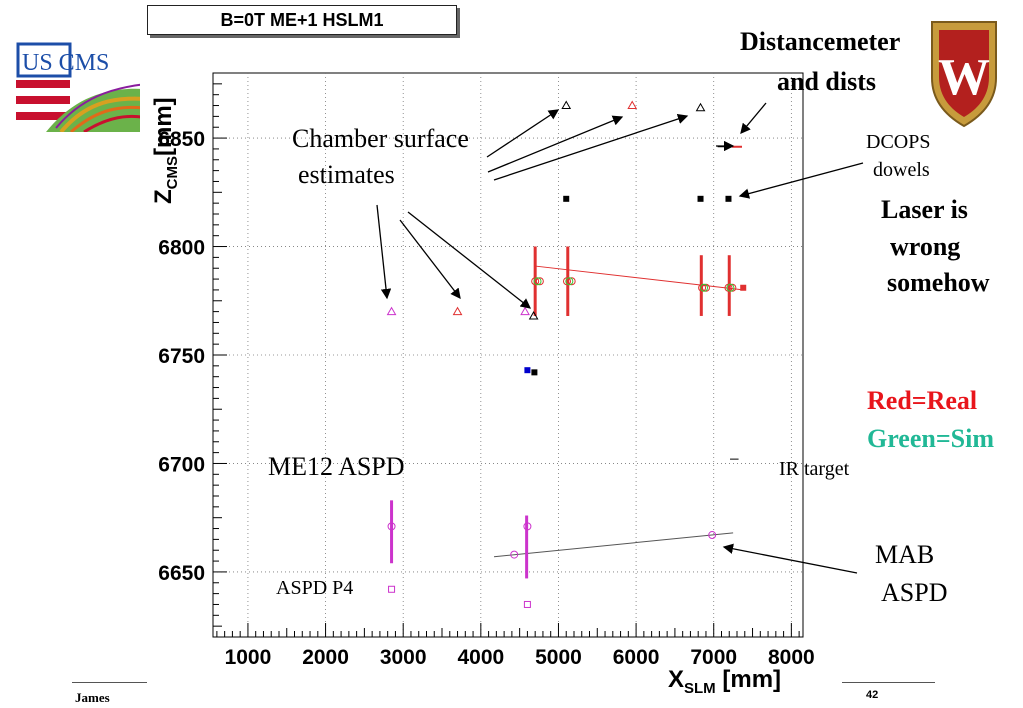 The width and height of the screenshot is (1023, 708). I want to click on x-tick-label: 5000, so click(558, 657).